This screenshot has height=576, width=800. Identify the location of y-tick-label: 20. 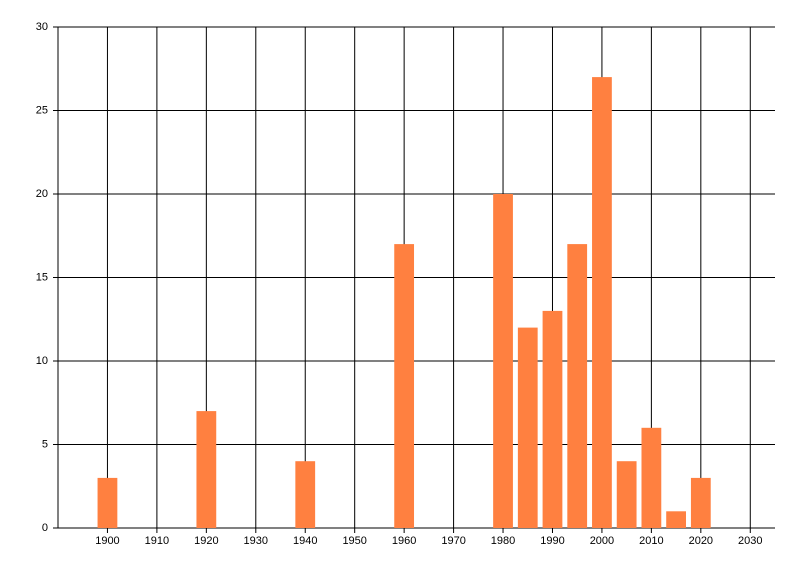
(42, 194).